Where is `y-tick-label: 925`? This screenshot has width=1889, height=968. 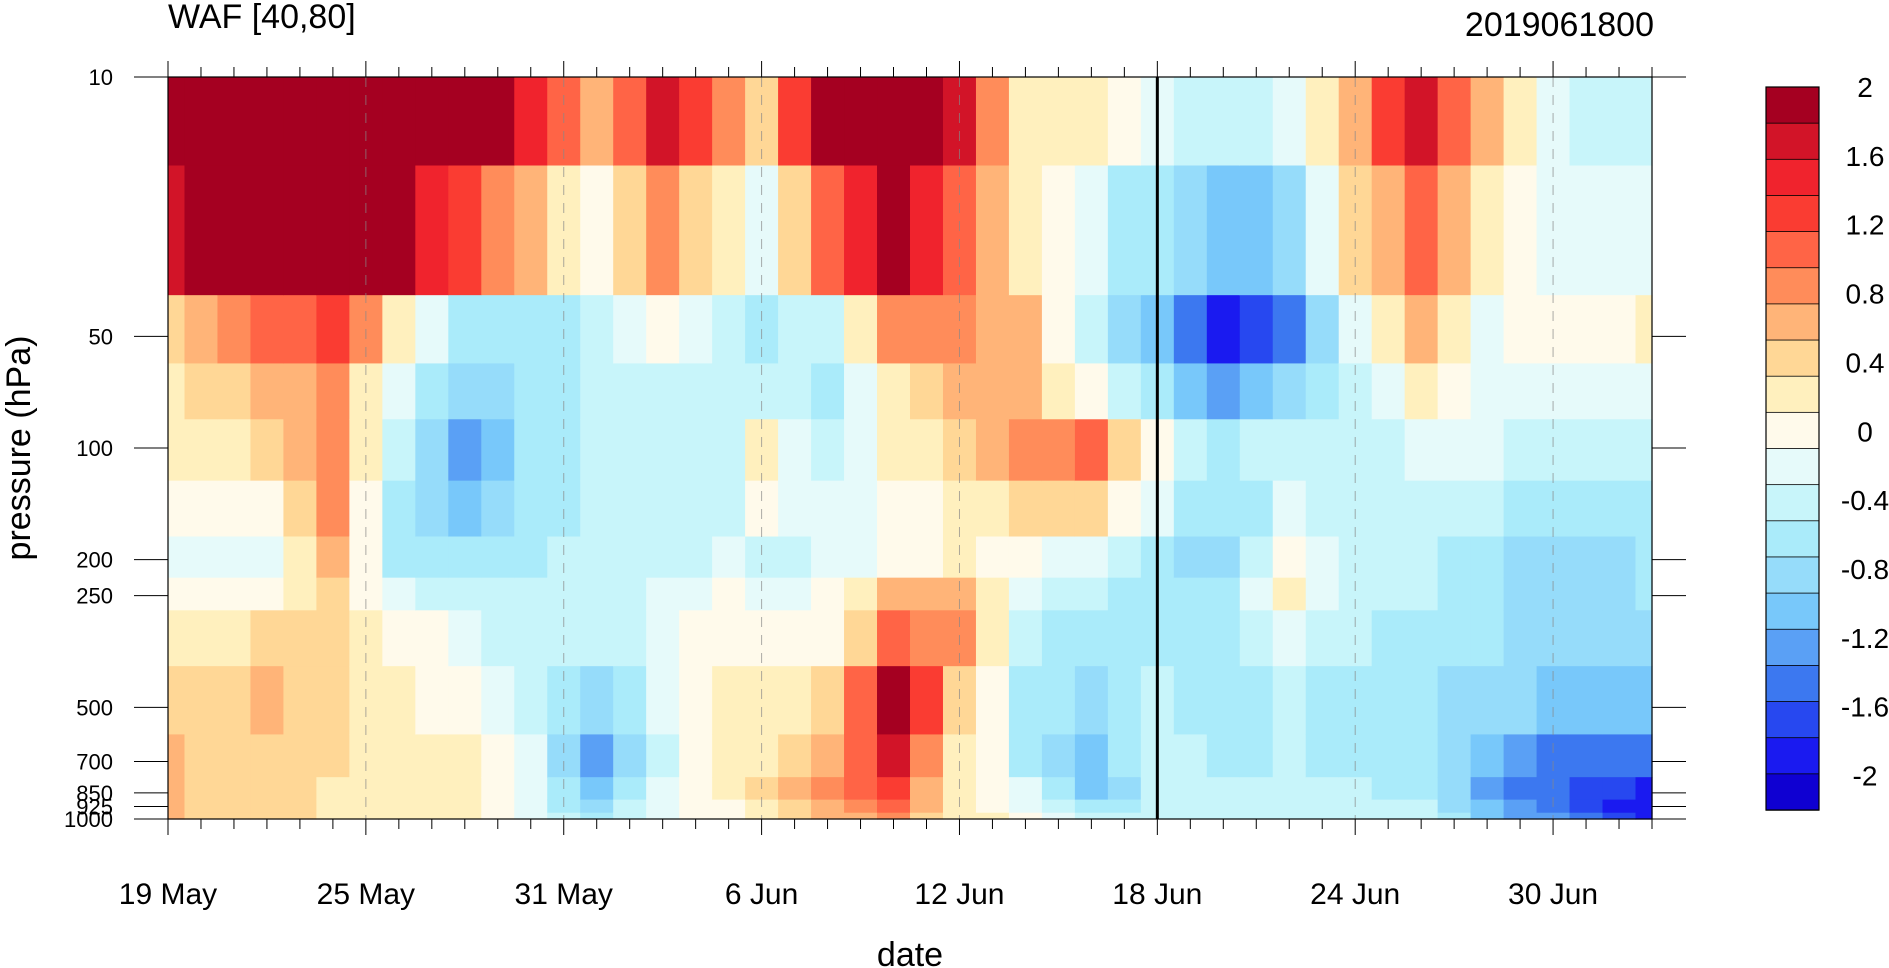
y-tick-label: 925 is located at coordinates (94, 806).